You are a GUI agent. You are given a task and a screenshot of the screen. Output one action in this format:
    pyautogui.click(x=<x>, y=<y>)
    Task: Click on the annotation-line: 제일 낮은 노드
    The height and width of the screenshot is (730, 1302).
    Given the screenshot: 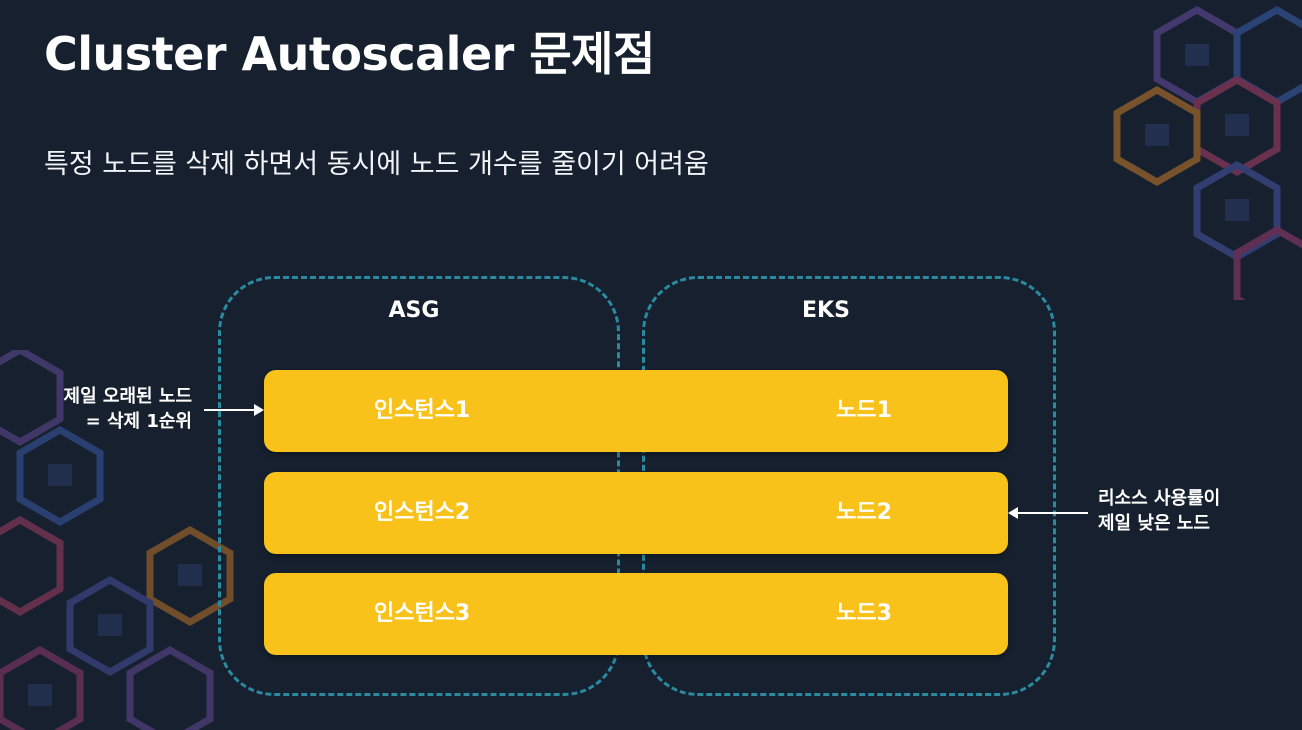 What is the action you would take?
    pyautogui.click(x=1154, y=523)
    